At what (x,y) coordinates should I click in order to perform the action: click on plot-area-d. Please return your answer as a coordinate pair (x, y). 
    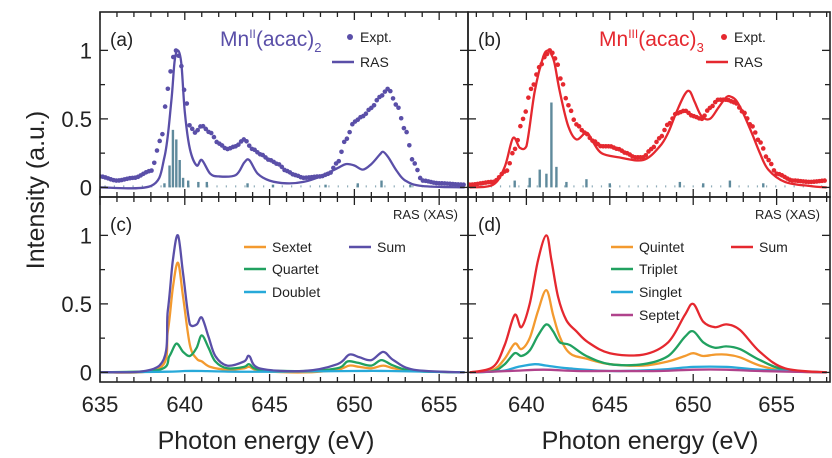
    Looking at the image, I should click on (648, 304).